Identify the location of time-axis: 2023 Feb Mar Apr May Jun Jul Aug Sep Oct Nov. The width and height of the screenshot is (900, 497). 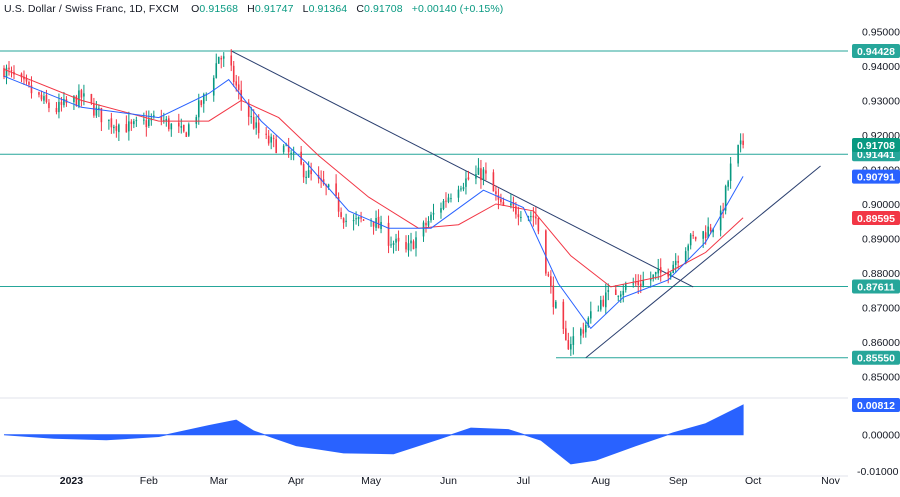
(450, 481).